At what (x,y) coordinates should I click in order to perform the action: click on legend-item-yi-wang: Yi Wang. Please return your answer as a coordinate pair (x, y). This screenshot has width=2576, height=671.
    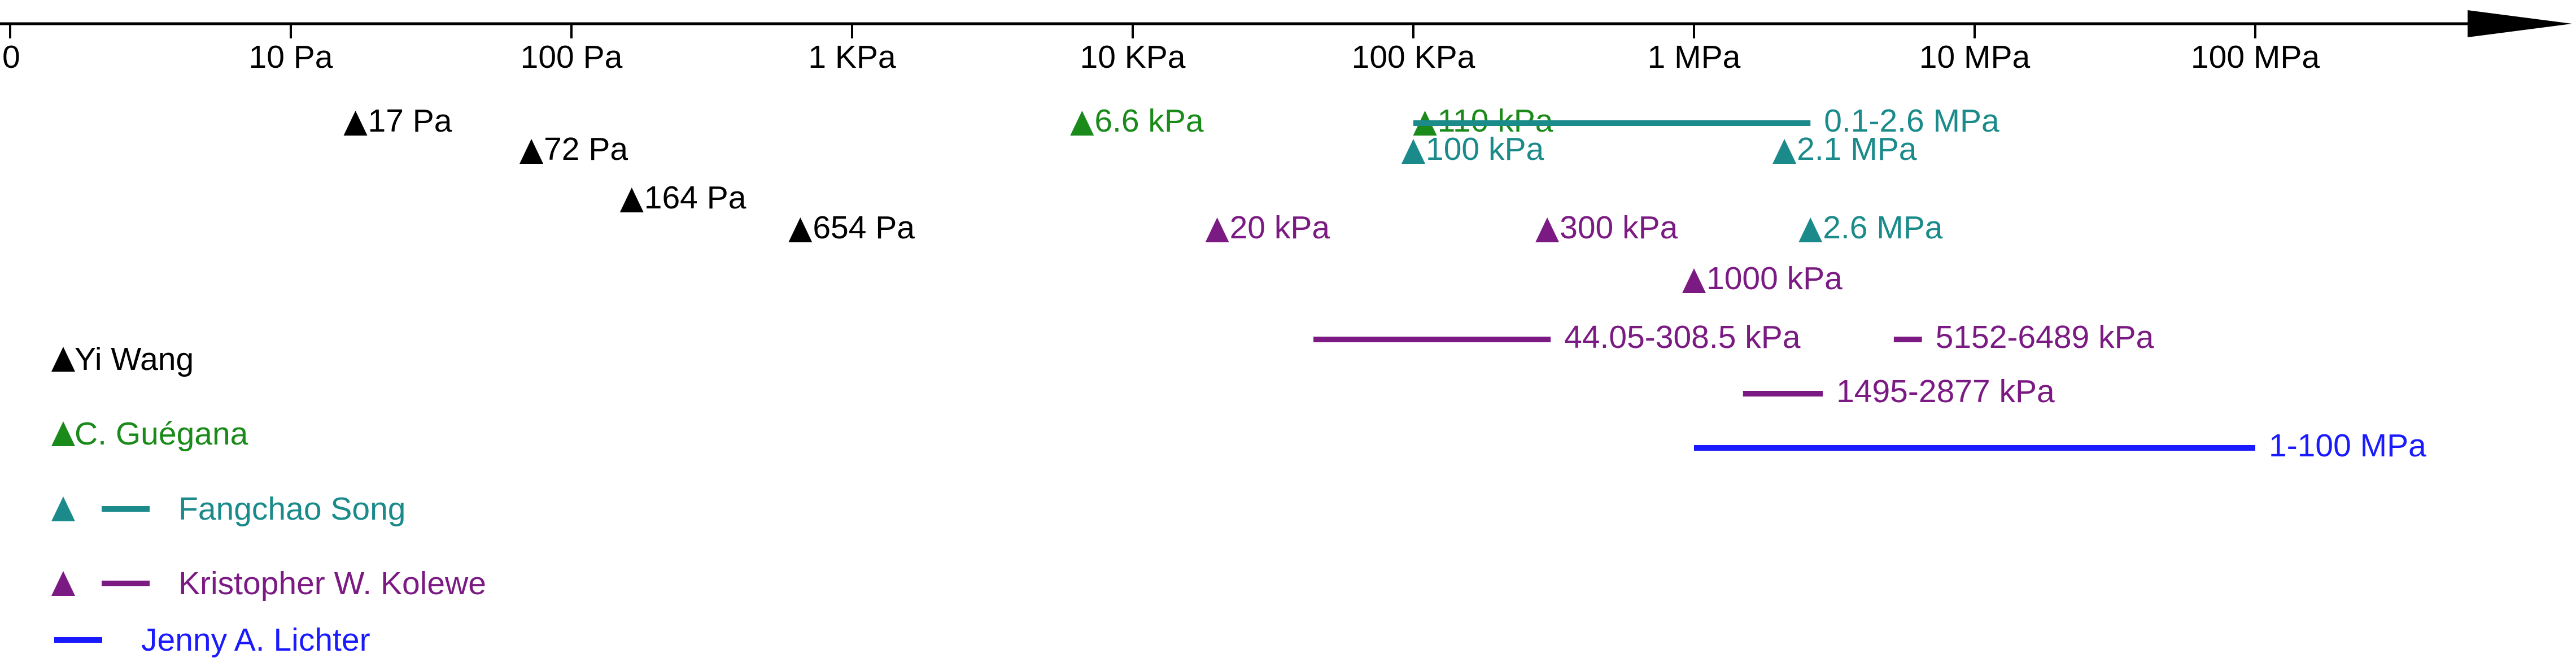
    Looking at the image, I should click on (123, 359).